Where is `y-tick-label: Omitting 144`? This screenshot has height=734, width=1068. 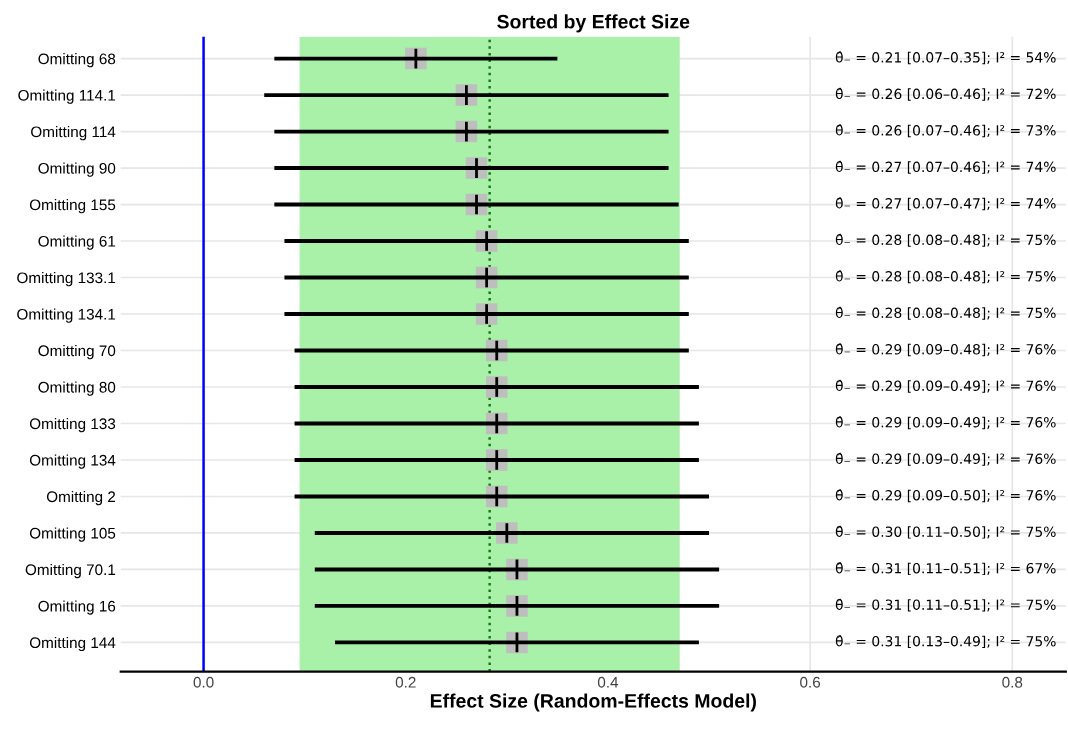
y-tick-label: Omitting 144 is located at coordinates (72, 644).